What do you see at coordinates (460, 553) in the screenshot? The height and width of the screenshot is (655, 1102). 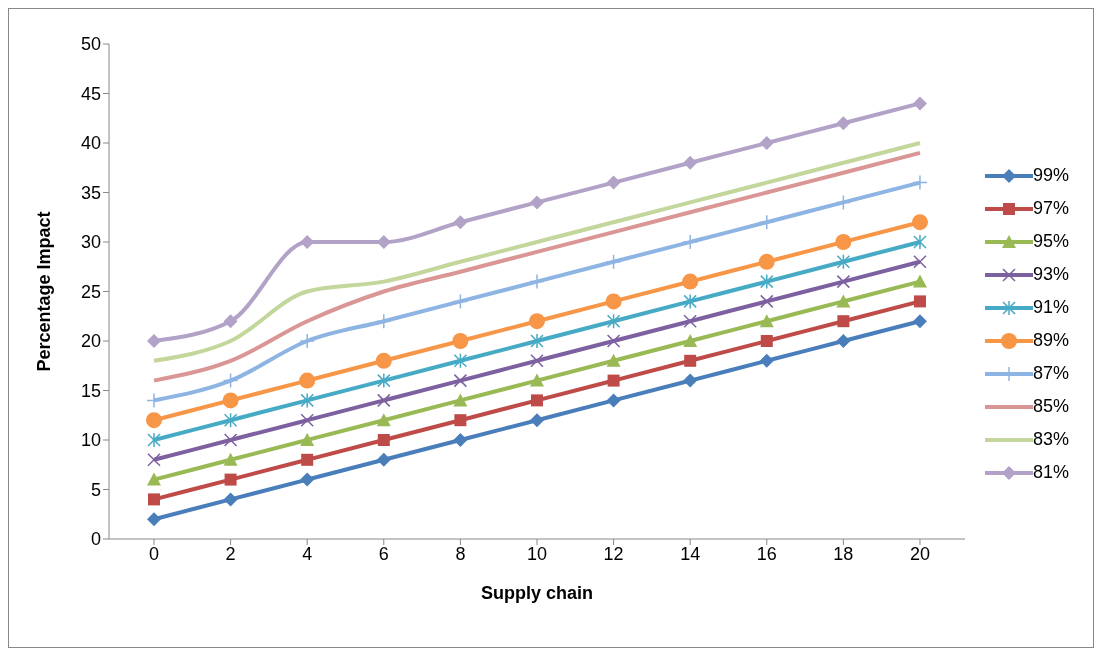 I see `x-tick-label: 8` at bounding box center [460, 553].